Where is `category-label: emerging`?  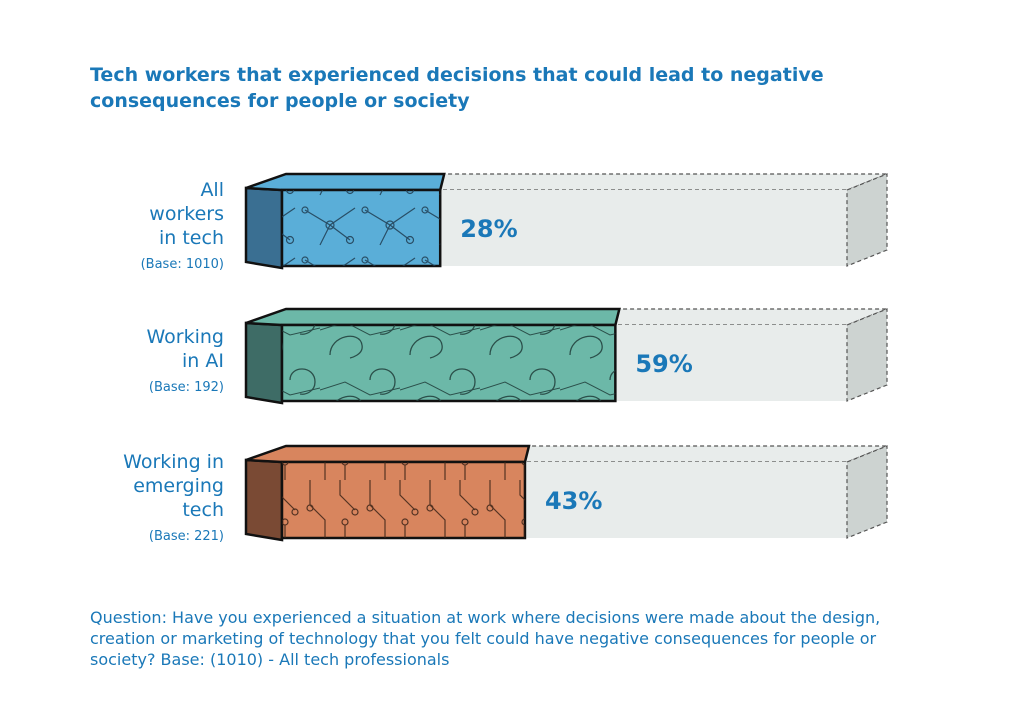 category-label: emerging is located at coordinates (178, 486).